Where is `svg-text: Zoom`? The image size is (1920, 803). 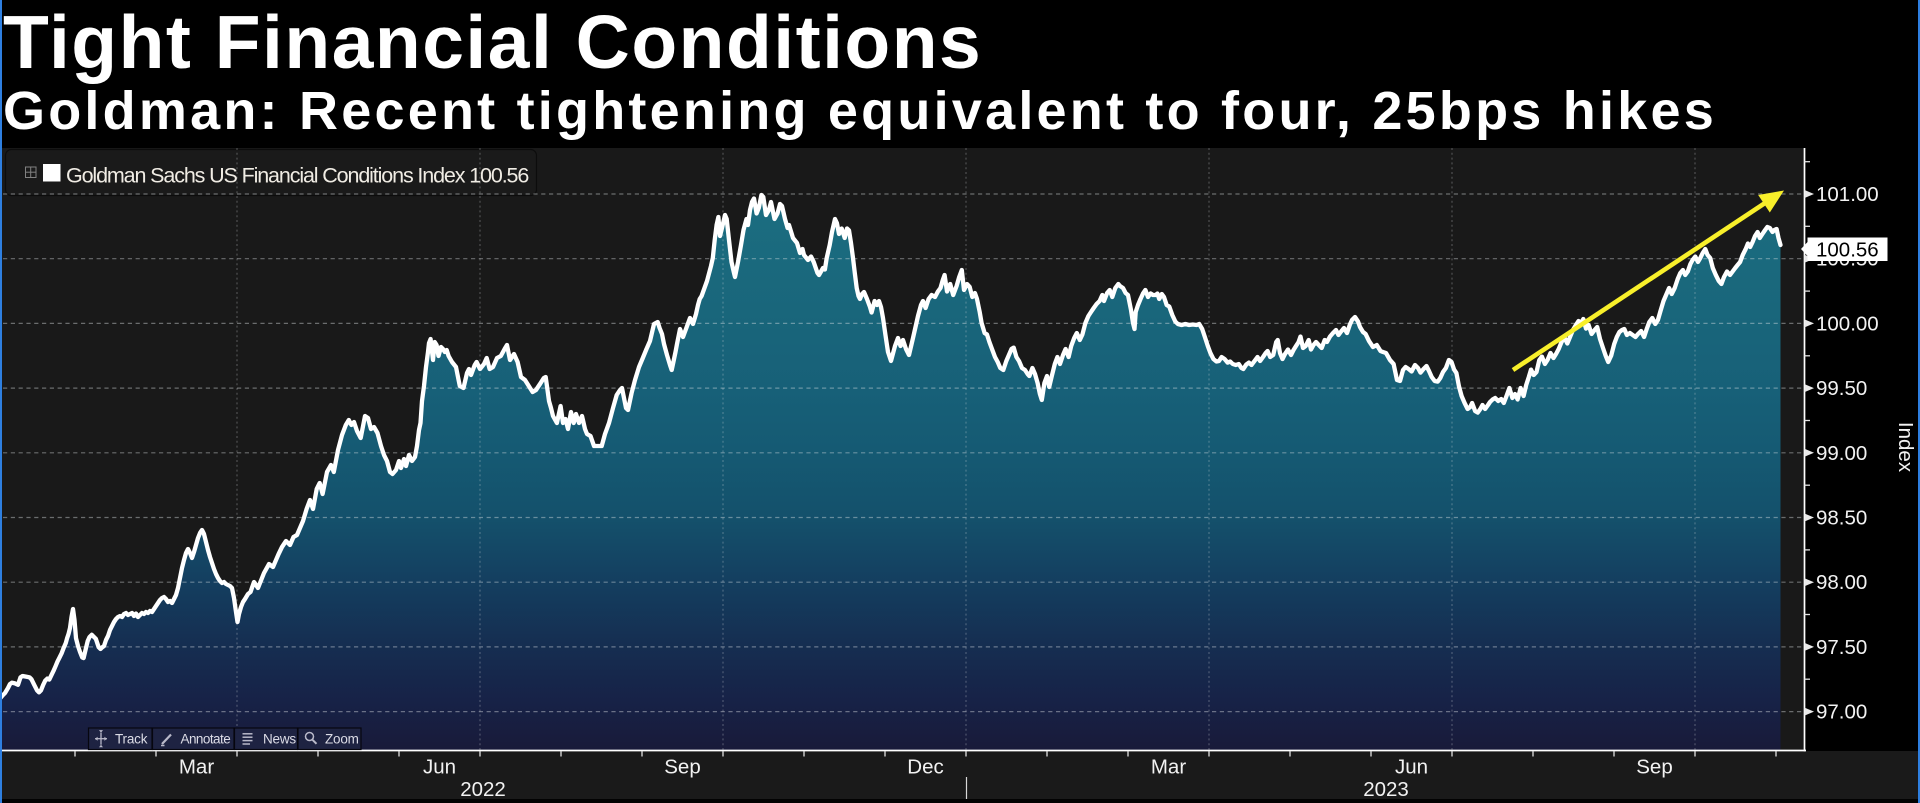 svg-text: Zoom is located at coordinates (342, 739).